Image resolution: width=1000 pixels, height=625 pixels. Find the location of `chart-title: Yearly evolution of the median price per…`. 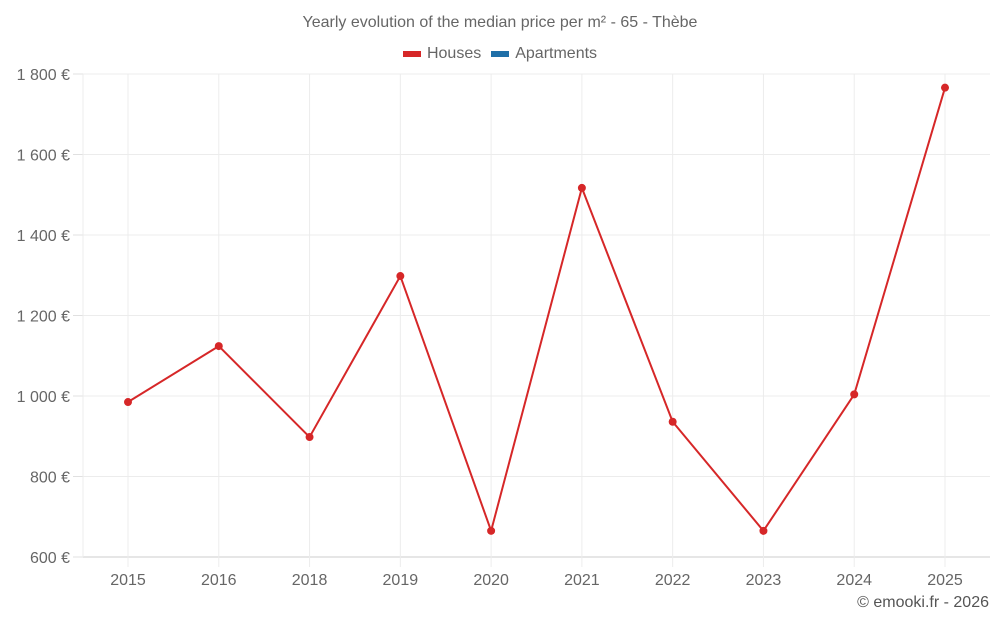

chart-title: Yearly evolution of the median price per… is located at coordinates (500, 22).